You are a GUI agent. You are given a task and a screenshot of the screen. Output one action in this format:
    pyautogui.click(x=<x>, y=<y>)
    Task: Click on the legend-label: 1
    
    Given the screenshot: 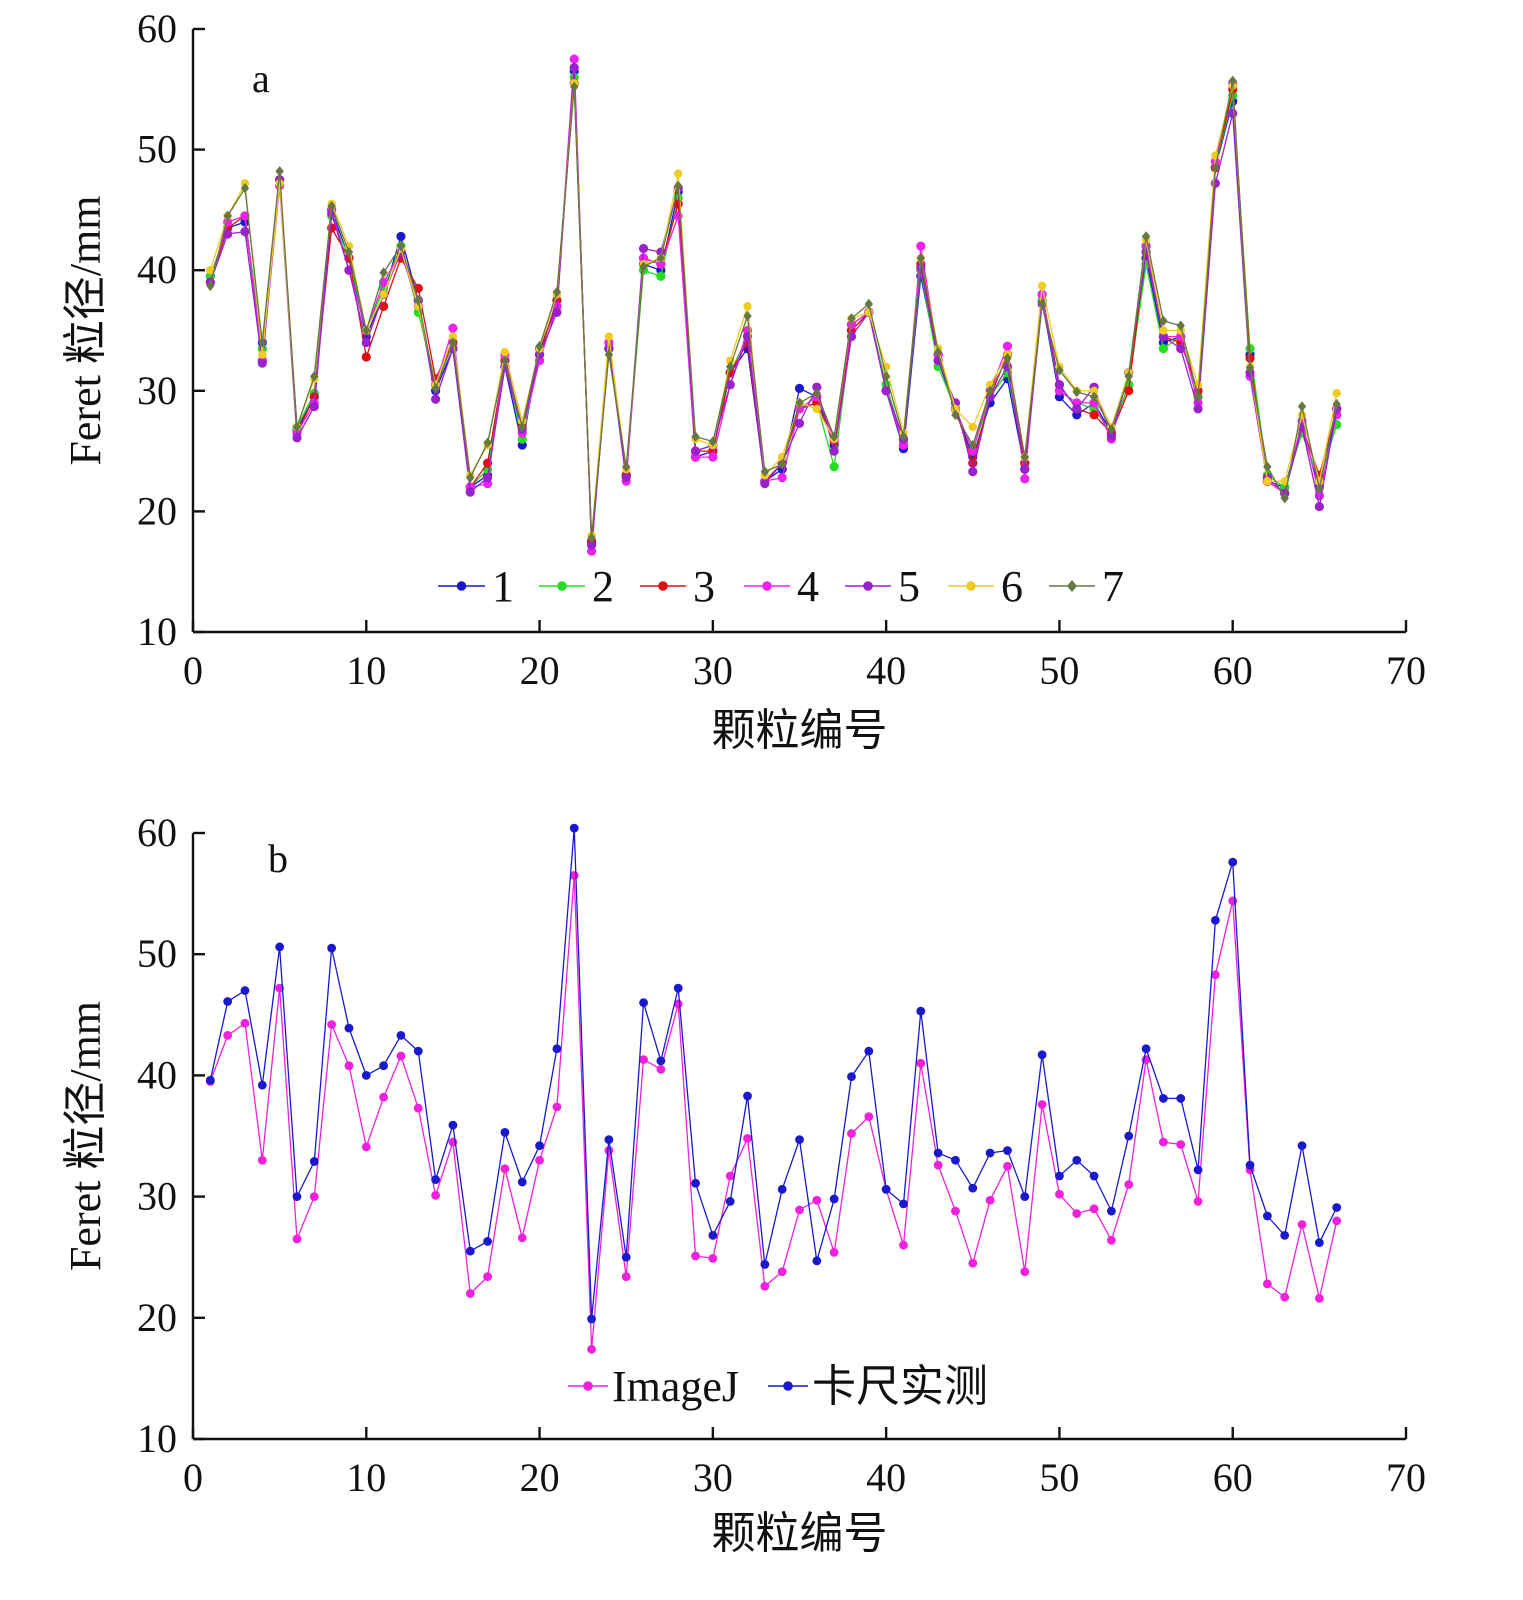 What is the action you would take?
    pyautogui.click(x=503, y=586)
    